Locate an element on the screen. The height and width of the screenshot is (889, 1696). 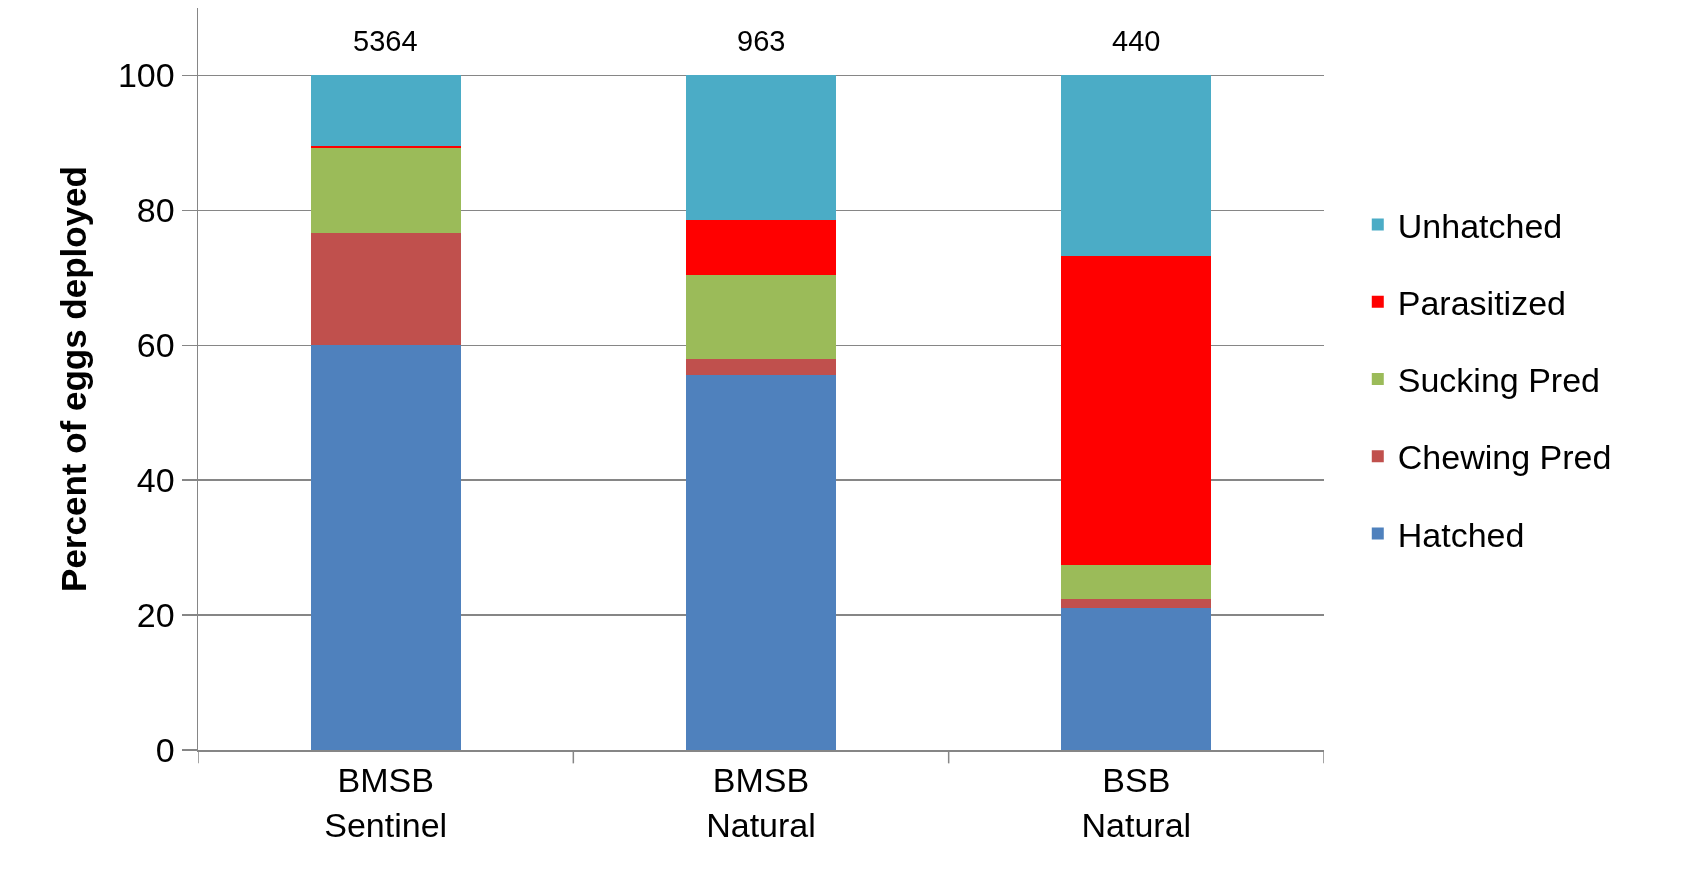
x-tick-label: BMSB Natural is located at coordinates (761, 802).